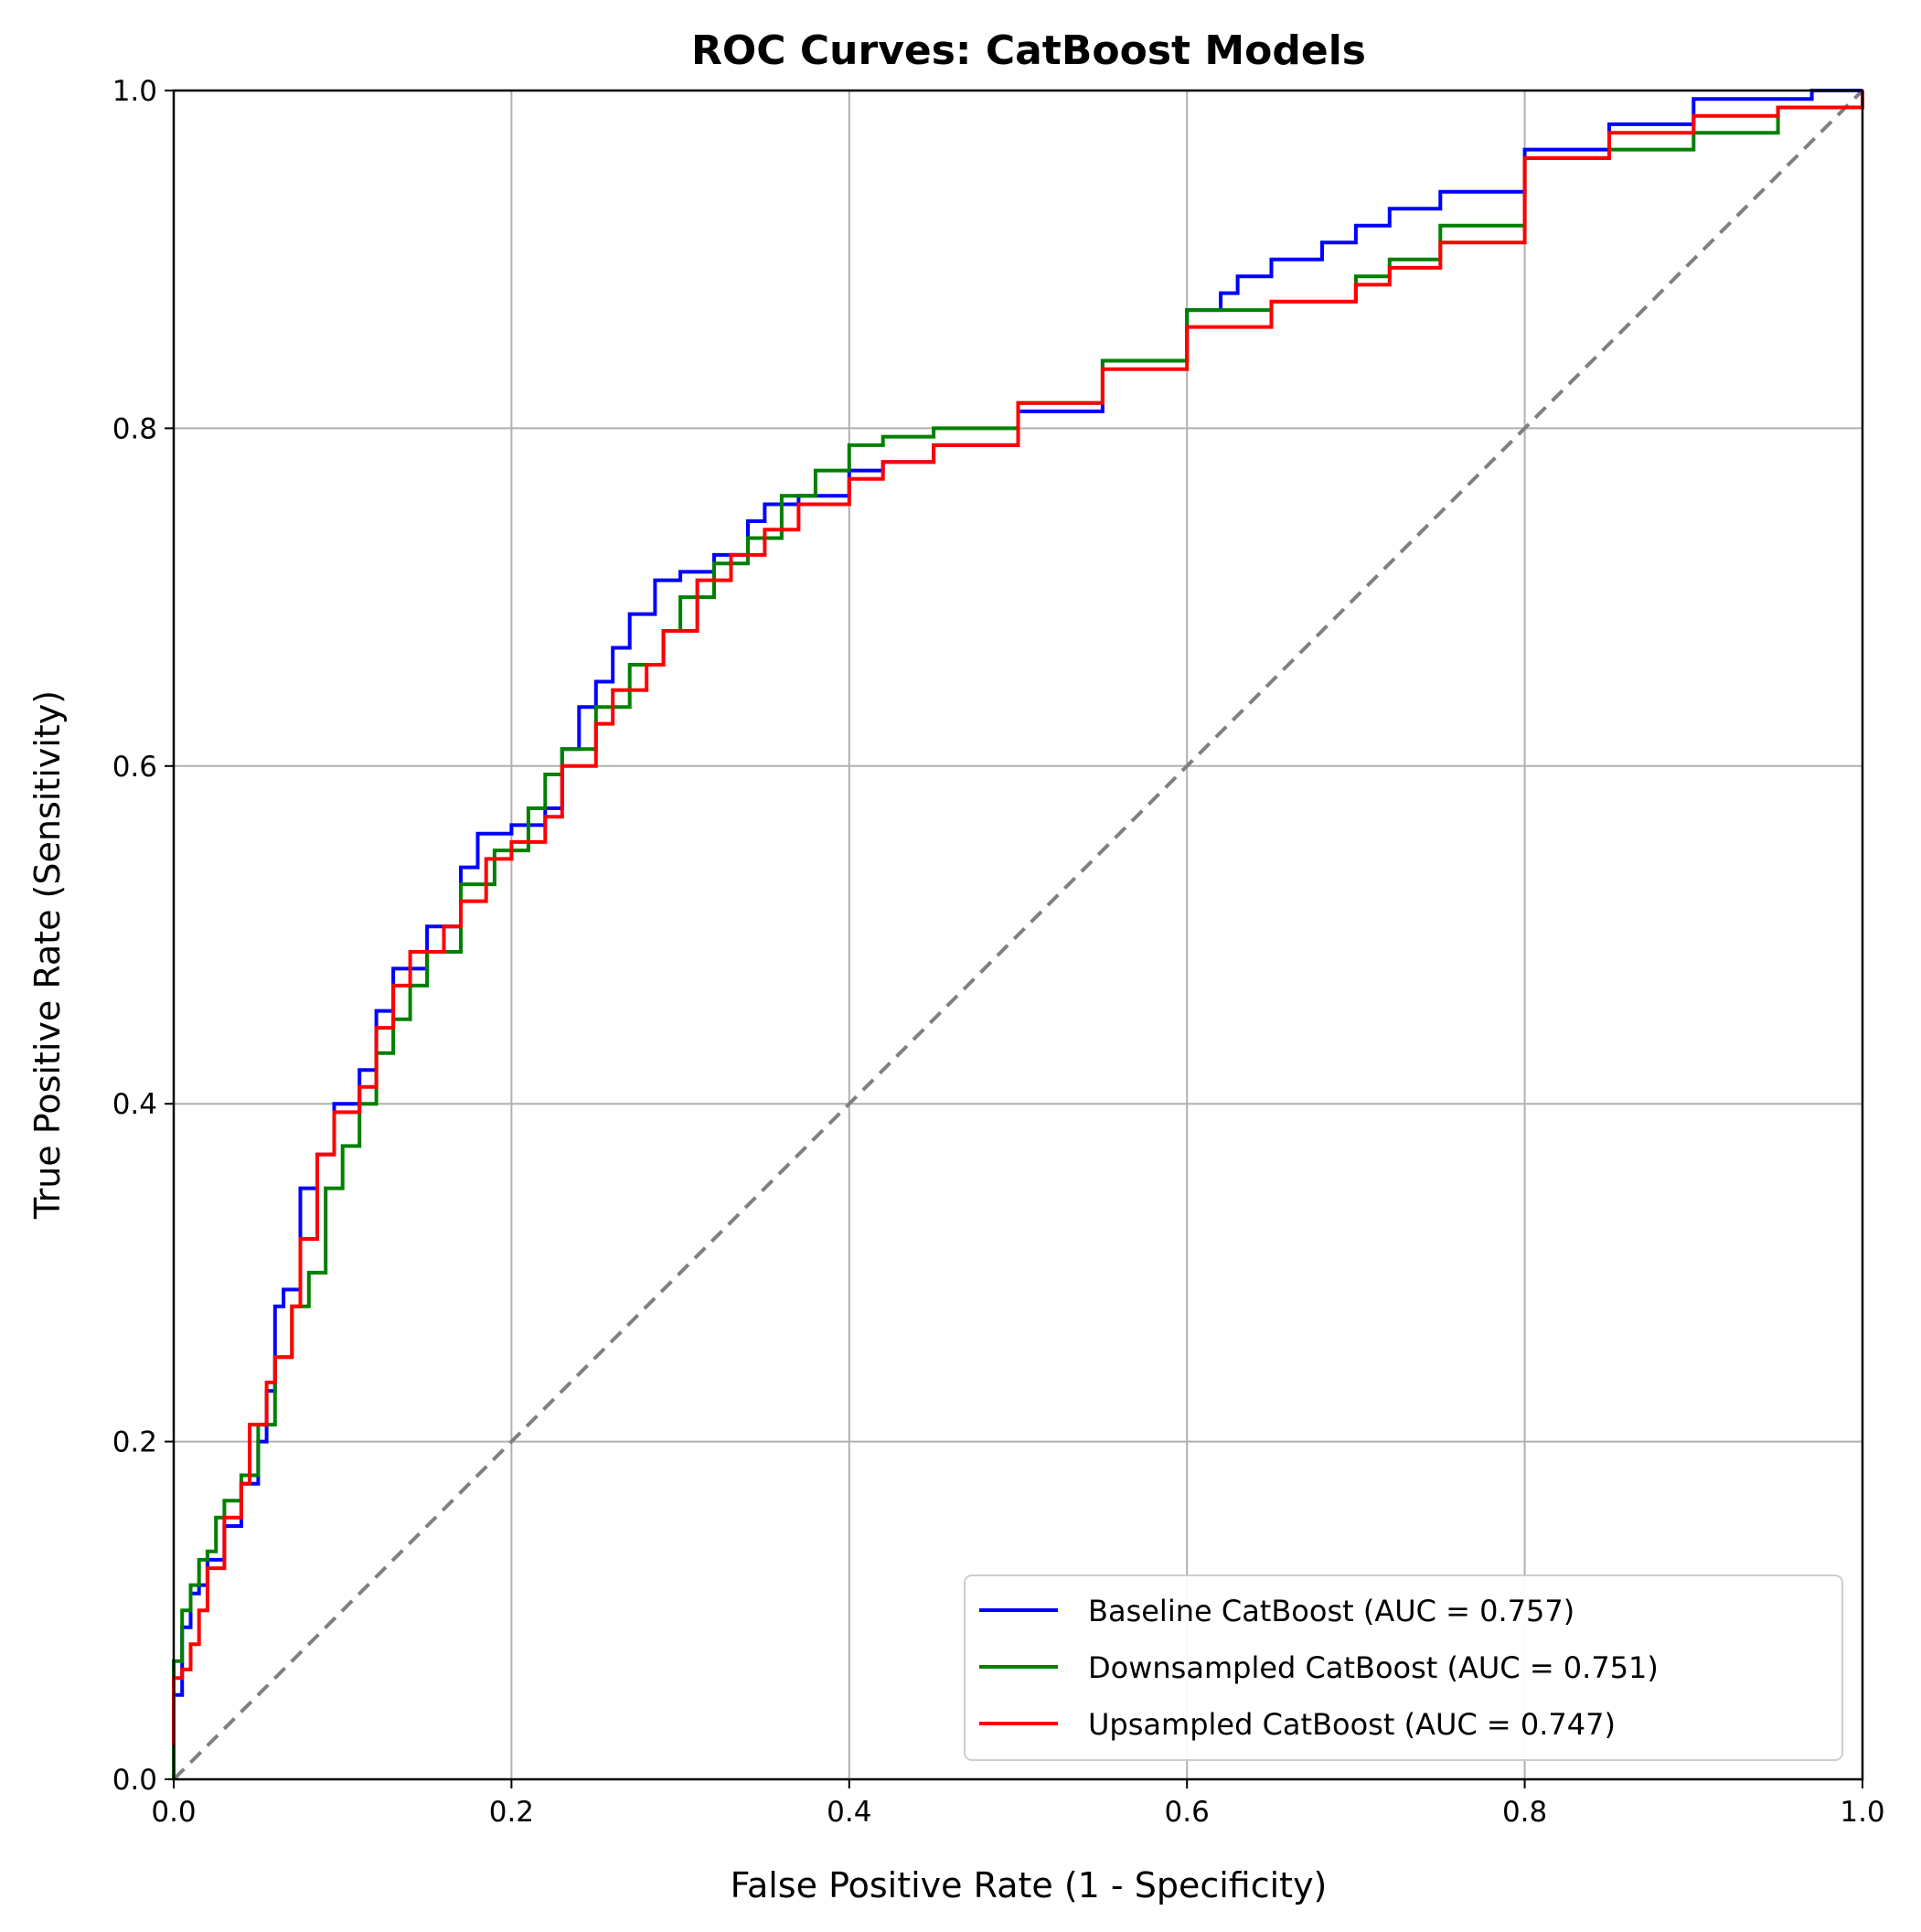 This screenshot has width=1921, height=1932. Describe the element at coordinates (1525, 1812) in the screenshot. I see `x-tick-label: 0.8` at that location.